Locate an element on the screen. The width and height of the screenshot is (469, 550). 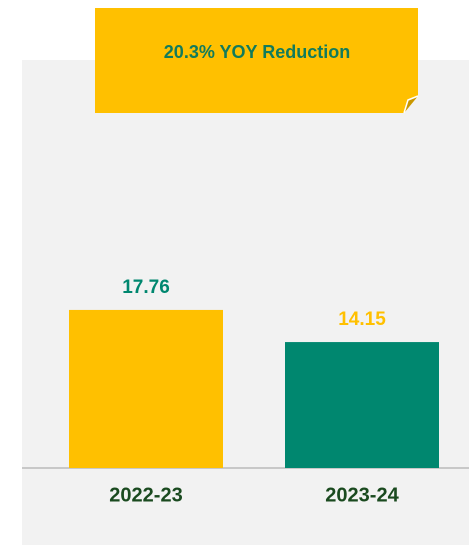
x-tick-label: 2022-23 is located at coordinates (145, 495).